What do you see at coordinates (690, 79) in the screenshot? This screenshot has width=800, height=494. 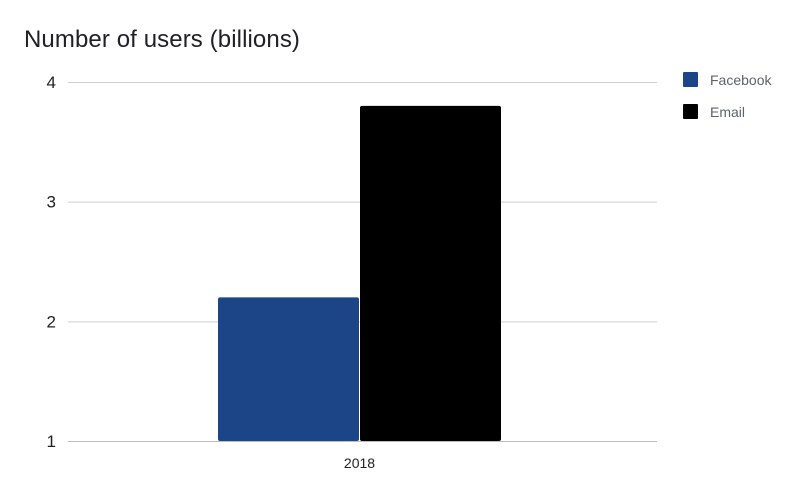 I see `legend-swatch-facebook` at bounding box center [690, 79].